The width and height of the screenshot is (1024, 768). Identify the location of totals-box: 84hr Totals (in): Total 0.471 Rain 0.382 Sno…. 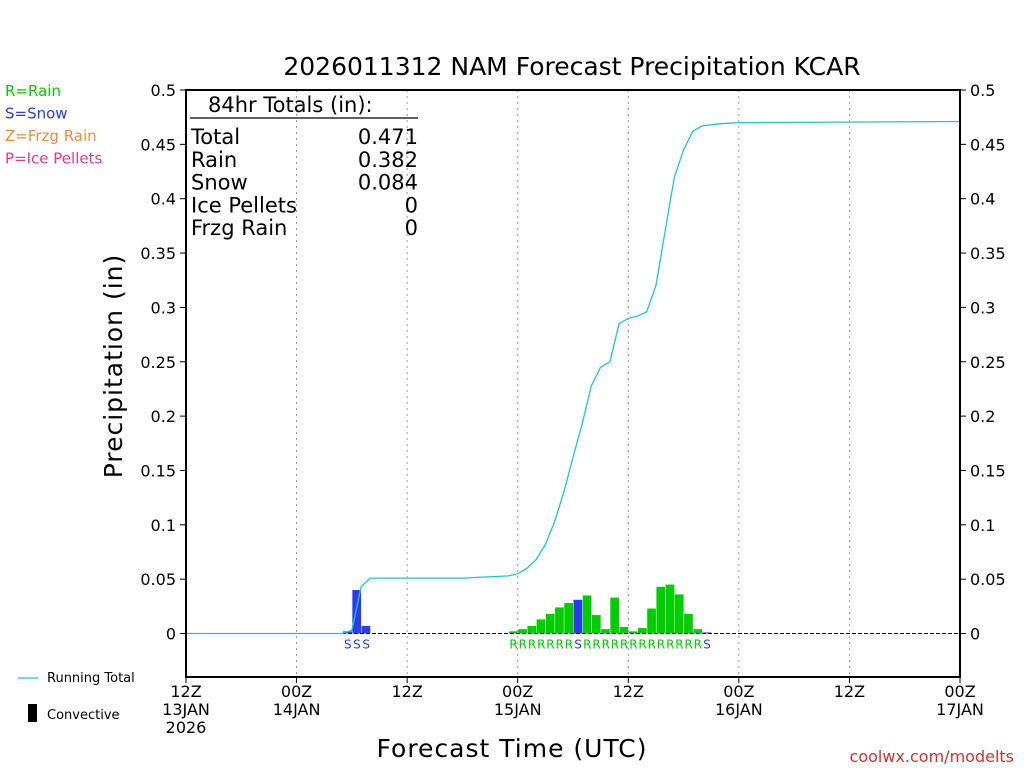
(304, 166).